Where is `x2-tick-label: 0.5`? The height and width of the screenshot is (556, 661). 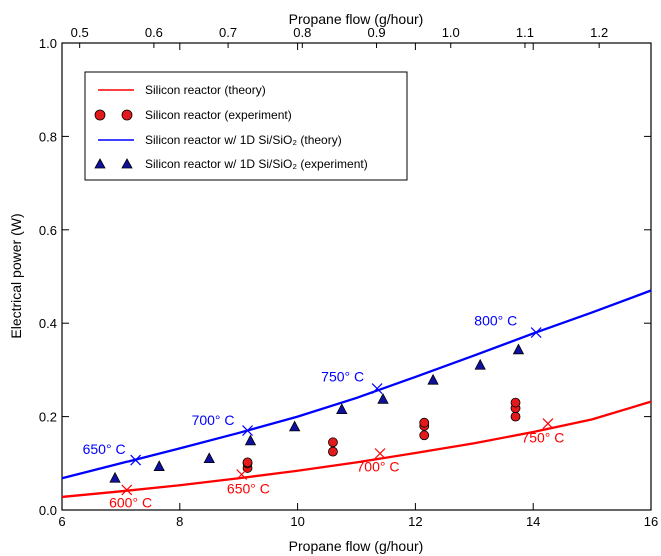
x2-tick-label: 0.5 is located at coordinates (80, 32).